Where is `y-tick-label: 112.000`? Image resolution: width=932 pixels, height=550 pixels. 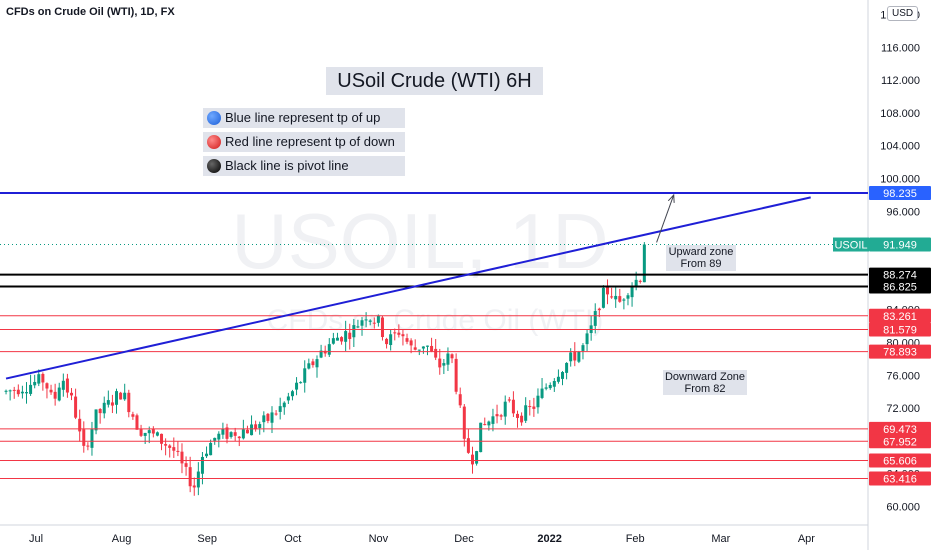
y-tick-label: 112.000 is located at coordinates (900, 81).